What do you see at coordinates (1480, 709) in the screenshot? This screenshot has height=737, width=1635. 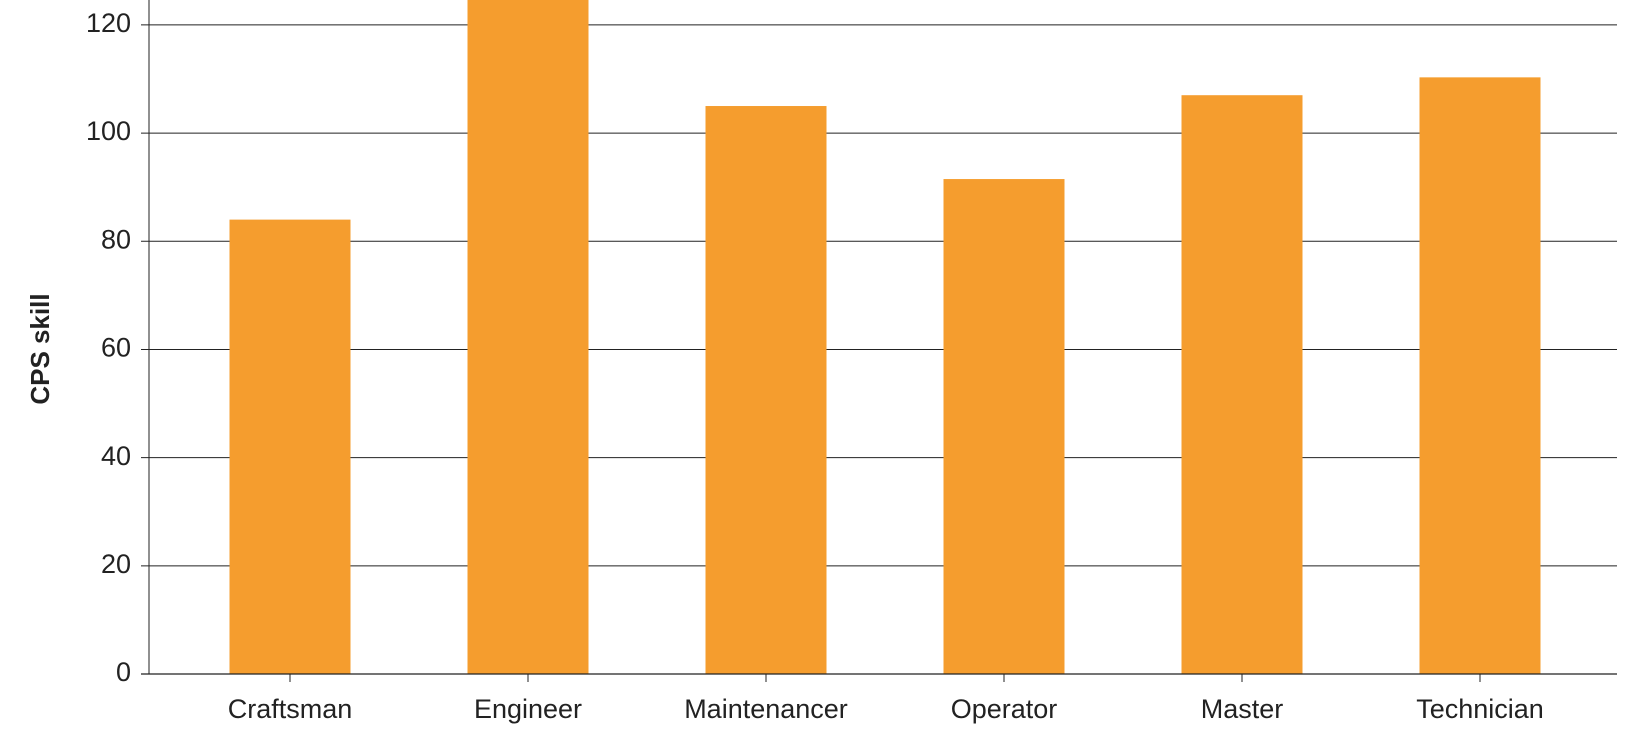 I see `x-tick-label: Technician` at bounding box center [1480, 709].